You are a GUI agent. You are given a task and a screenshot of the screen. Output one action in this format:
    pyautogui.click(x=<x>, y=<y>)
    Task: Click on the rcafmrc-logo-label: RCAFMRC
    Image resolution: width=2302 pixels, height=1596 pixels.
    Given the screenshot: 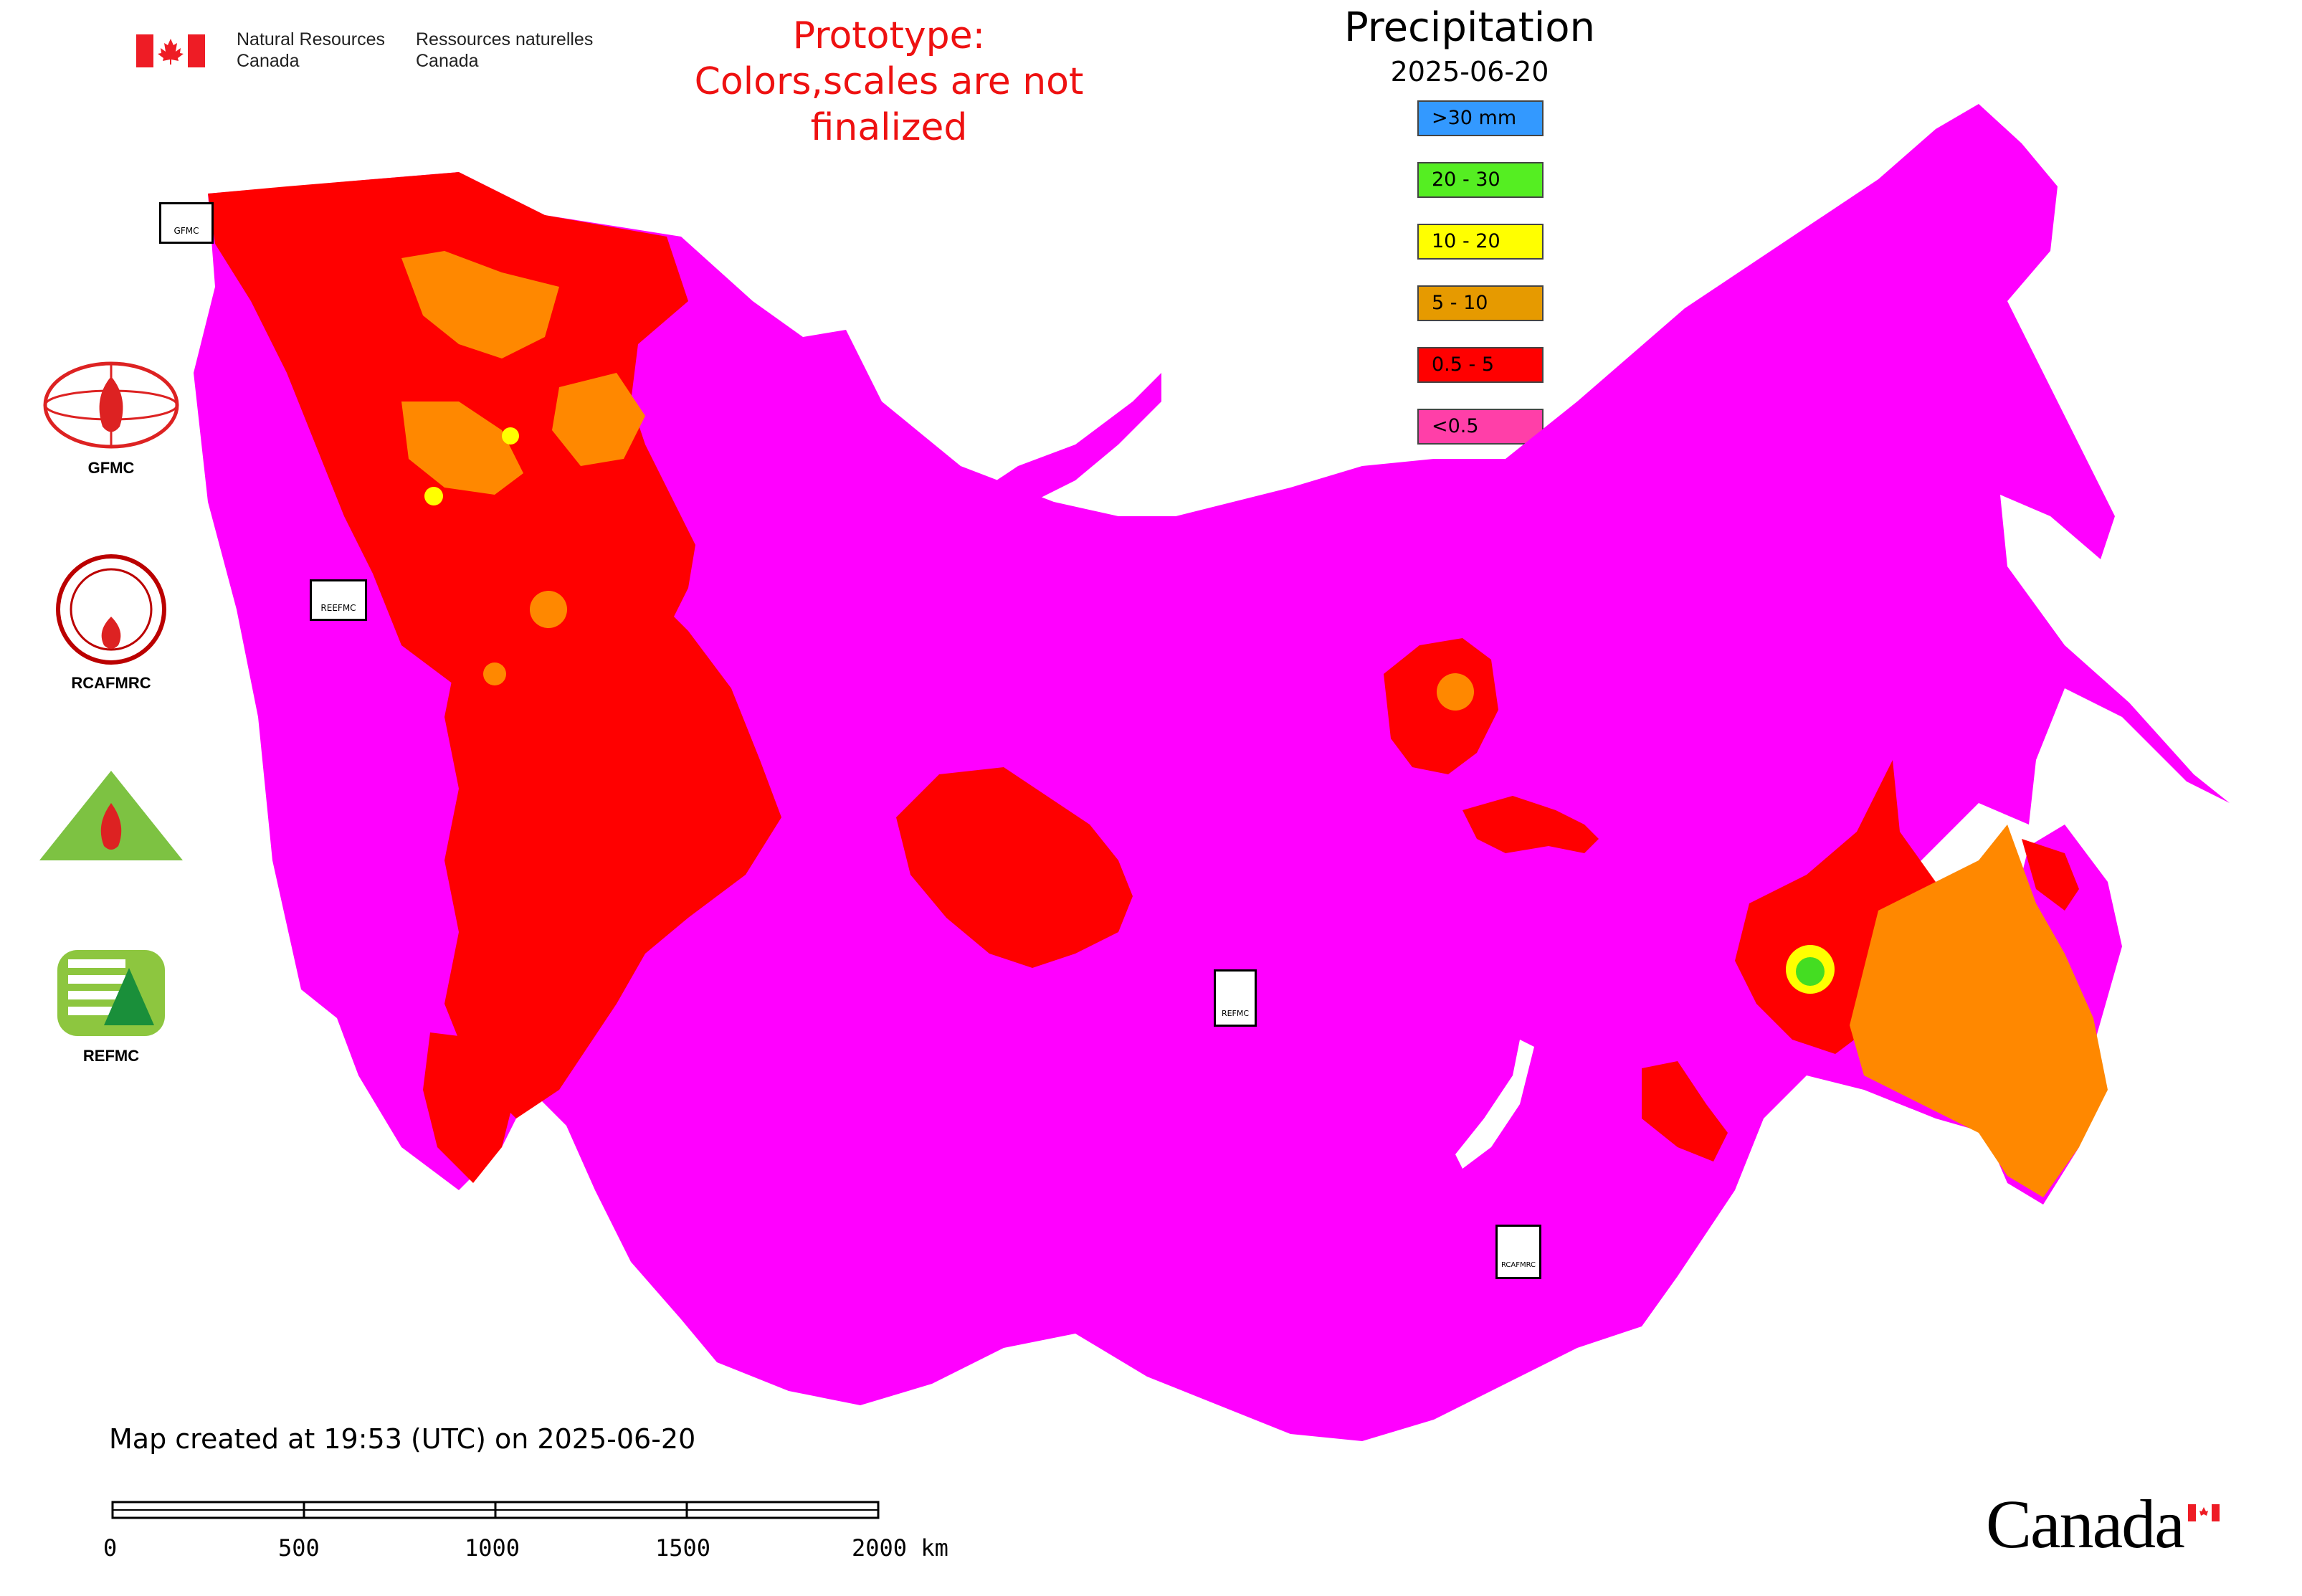 What is the action you would take?
    pyautogui.click(x=111, y=683)
    